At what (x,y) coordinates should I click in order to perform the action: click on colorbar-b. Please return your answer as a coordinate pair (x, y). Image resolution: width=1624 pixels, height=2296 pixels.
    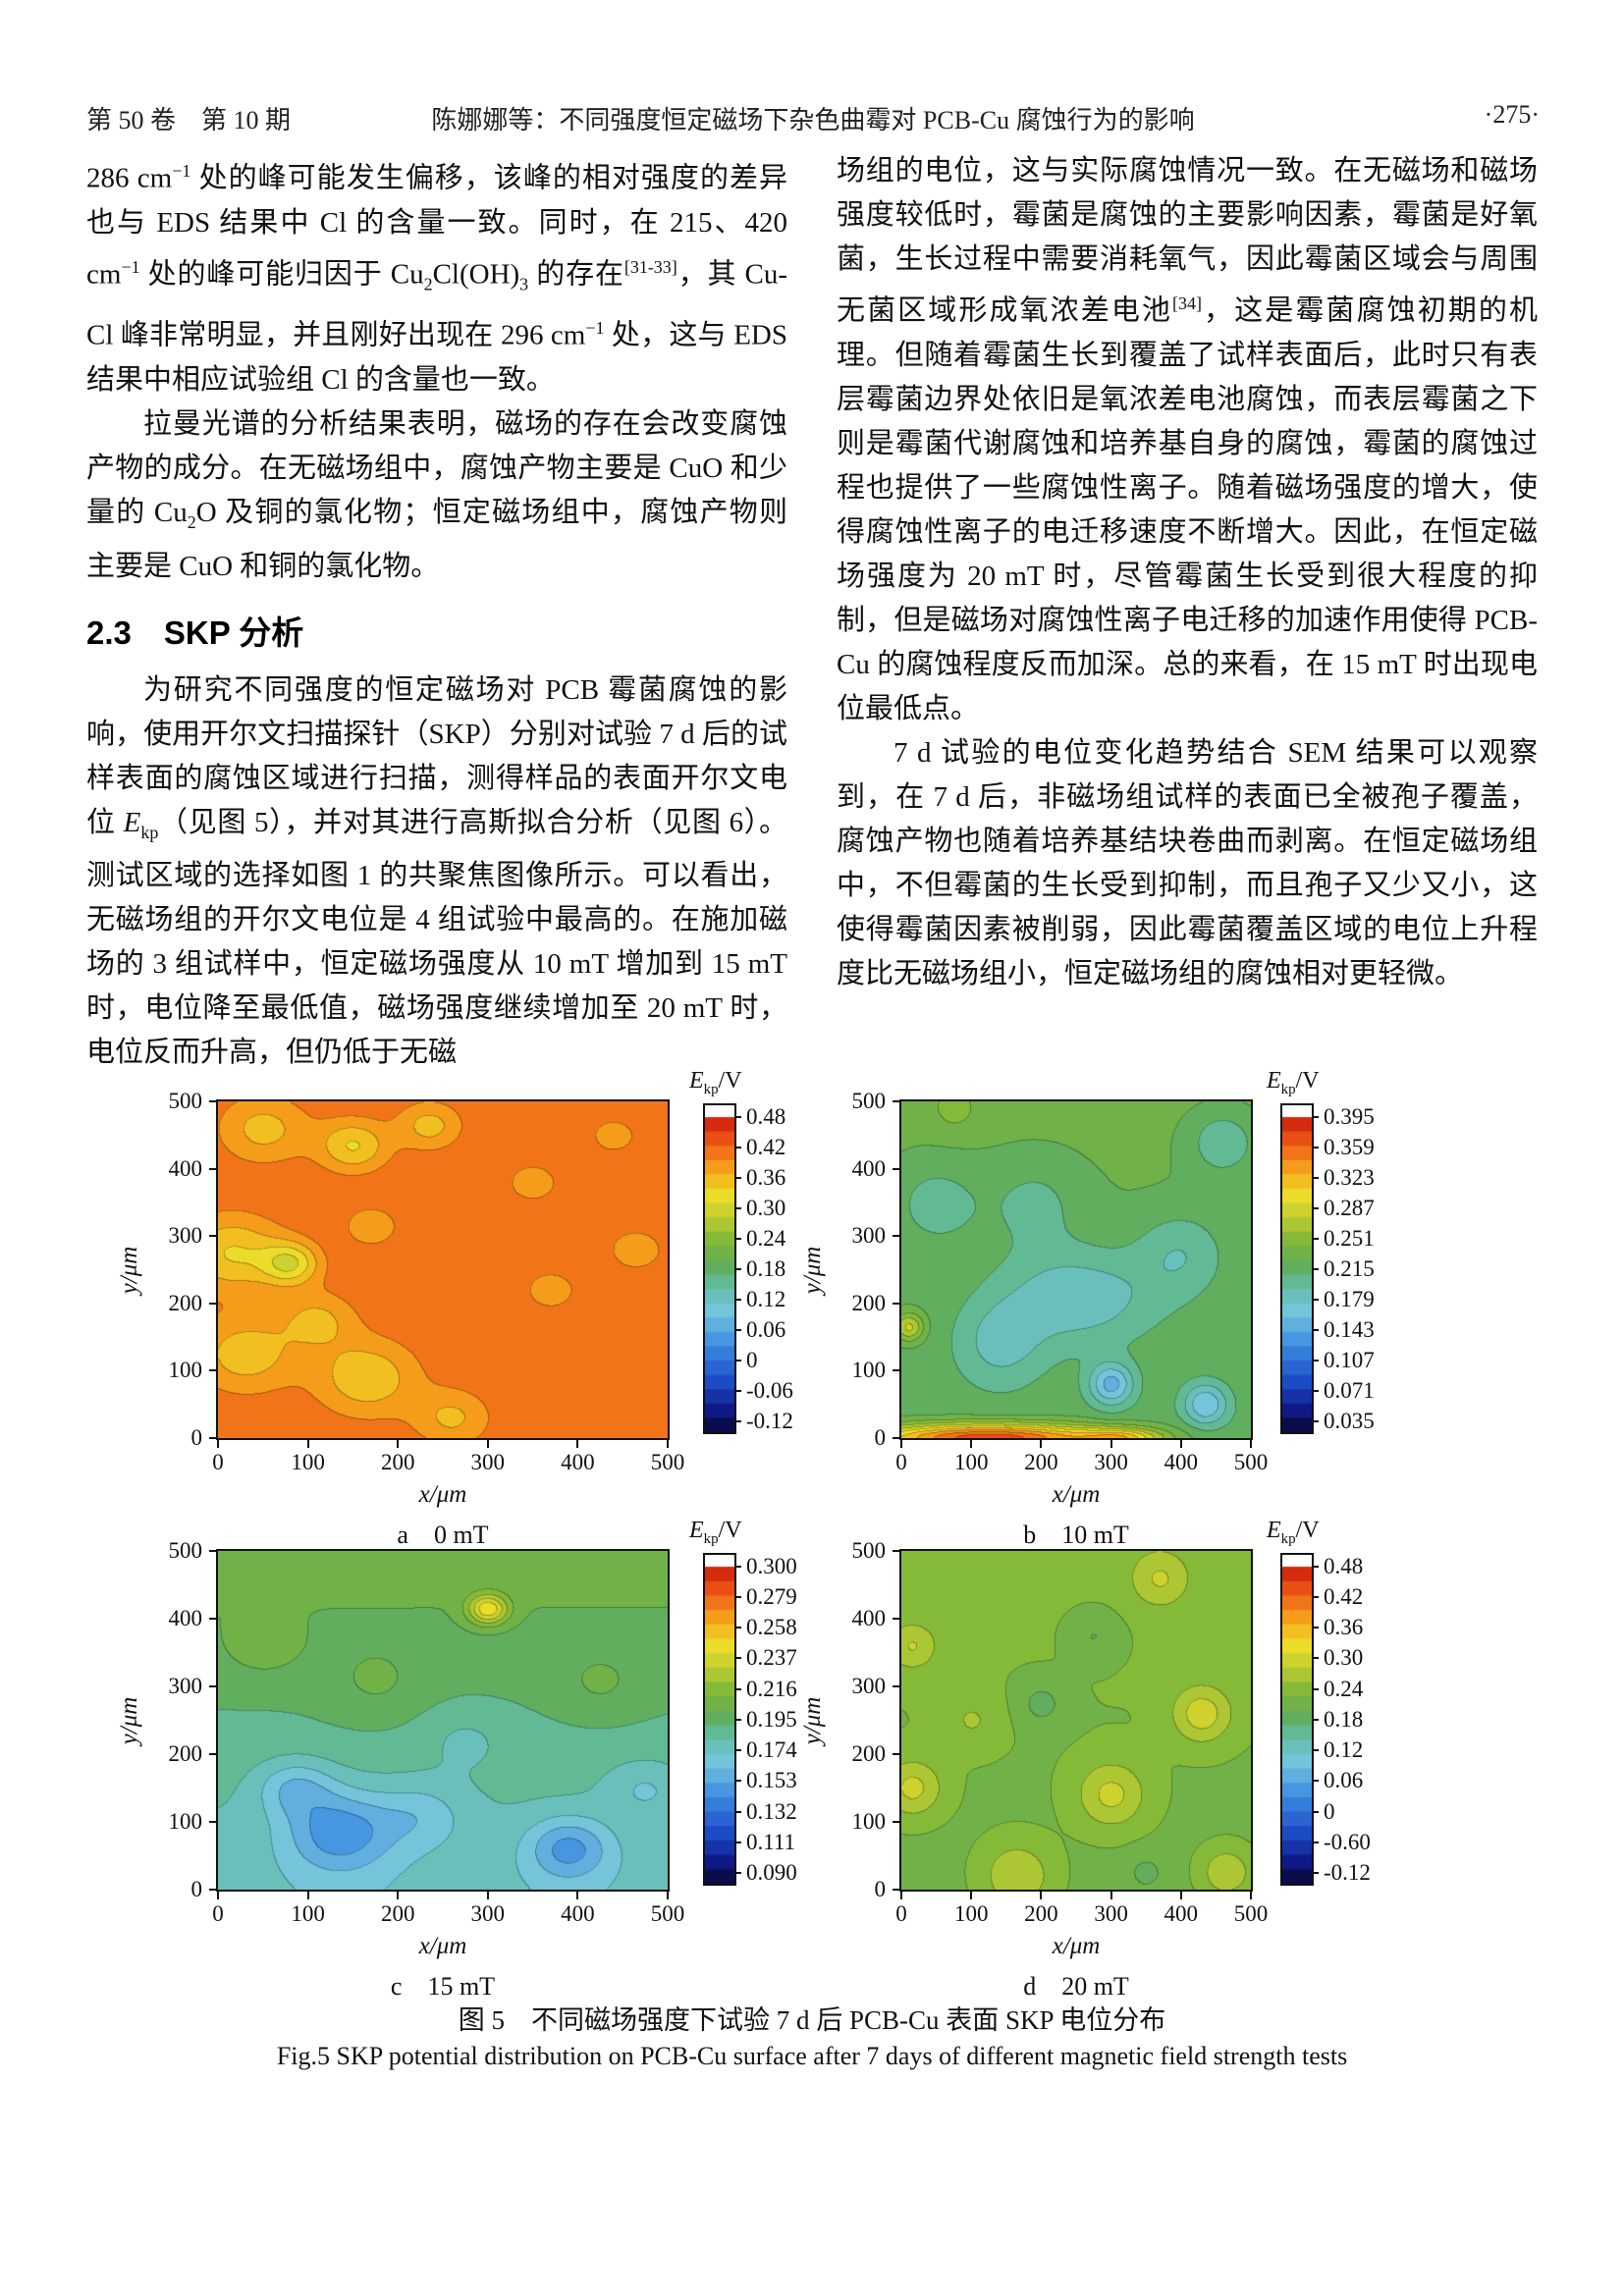
    Looking at the image, I should click on (1297, 1268).